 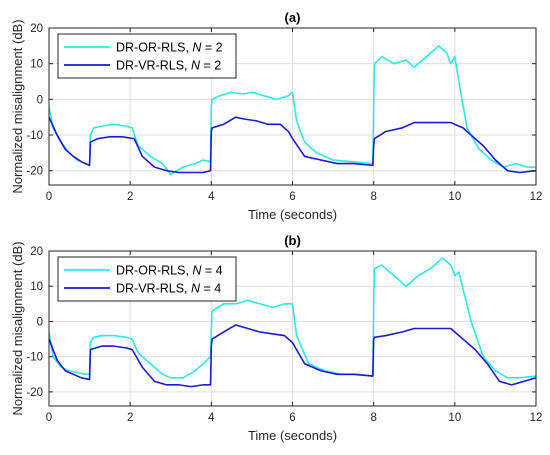 I want to click on legend-entry: DR-OR-RLS, N = 2, so click(x=169, y=48).